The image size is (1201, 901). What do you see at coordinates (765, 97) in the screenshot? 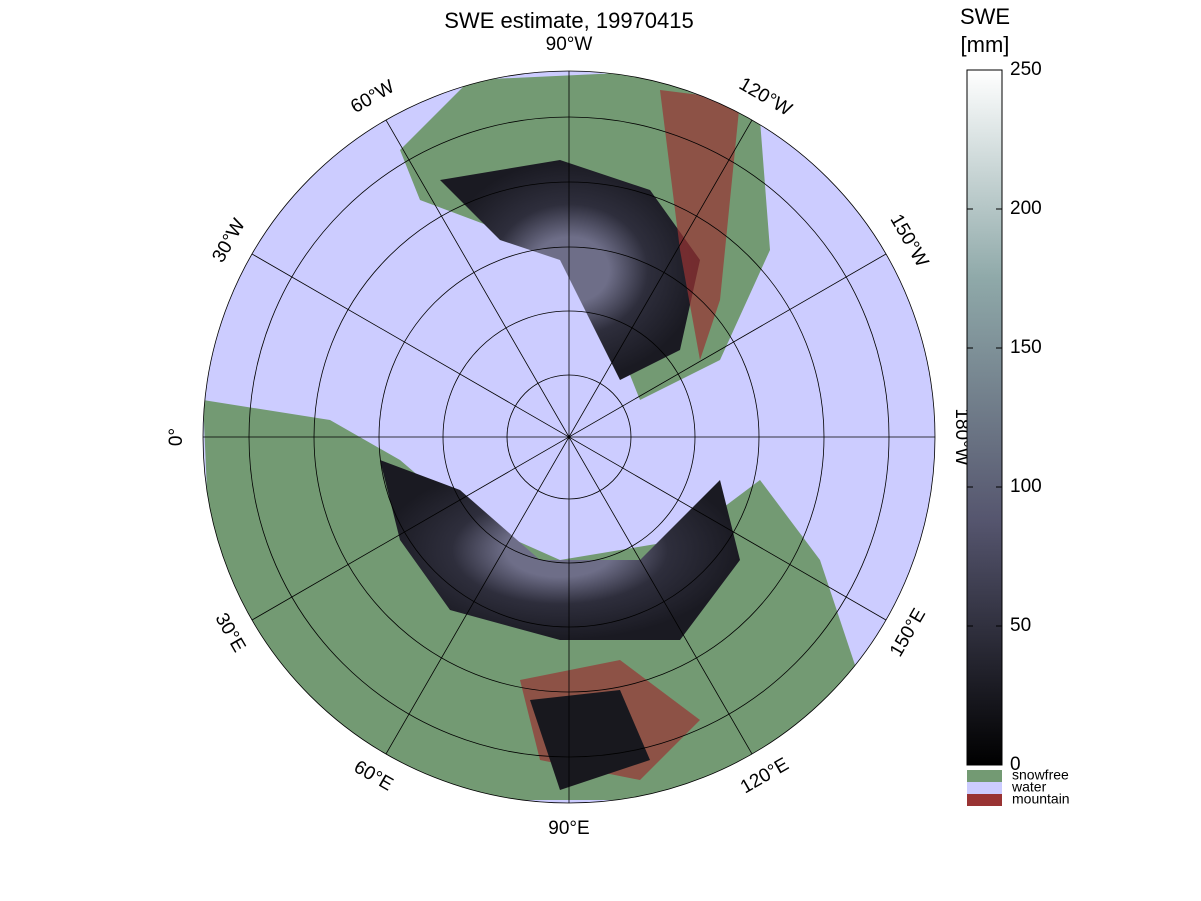
I see `longitude-label: 120°W` at bounding box center [765, 97].